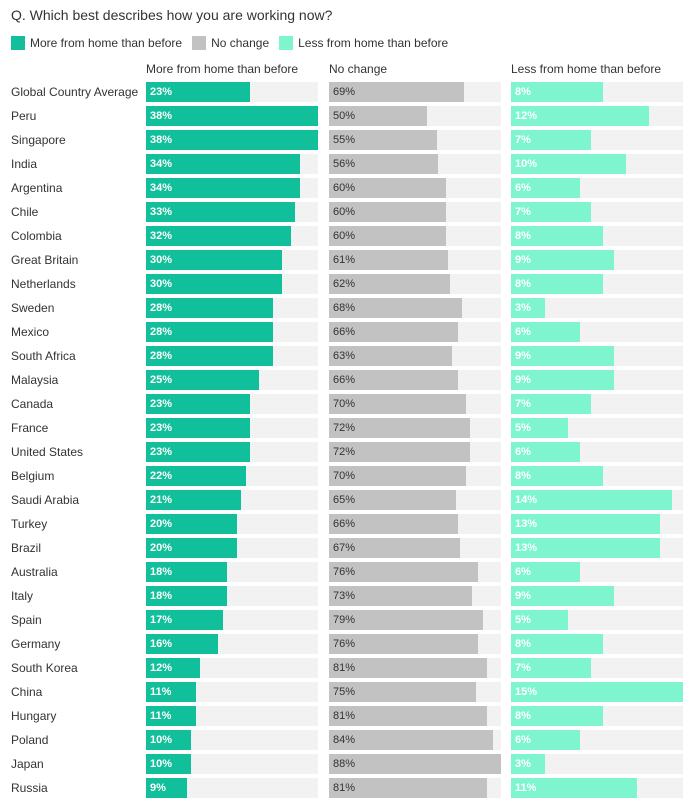 Image resolution: width=686 pixels, height=811 pixels. What do you see at coordinates (586, 69) in the screenshot?
I see `column-header-less: Less from home than before` at bounding box center [586, 69].